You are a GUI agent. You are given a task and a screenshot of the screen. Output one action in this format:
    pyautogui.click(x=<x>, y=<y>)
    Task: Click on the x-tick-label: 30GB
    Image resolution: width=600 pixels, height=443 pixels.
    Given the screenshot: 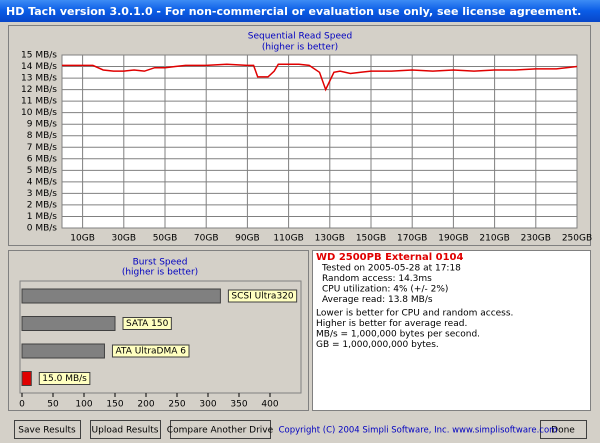 What is the action you would take?
    pyautogui.click(x=123, y=239)
    